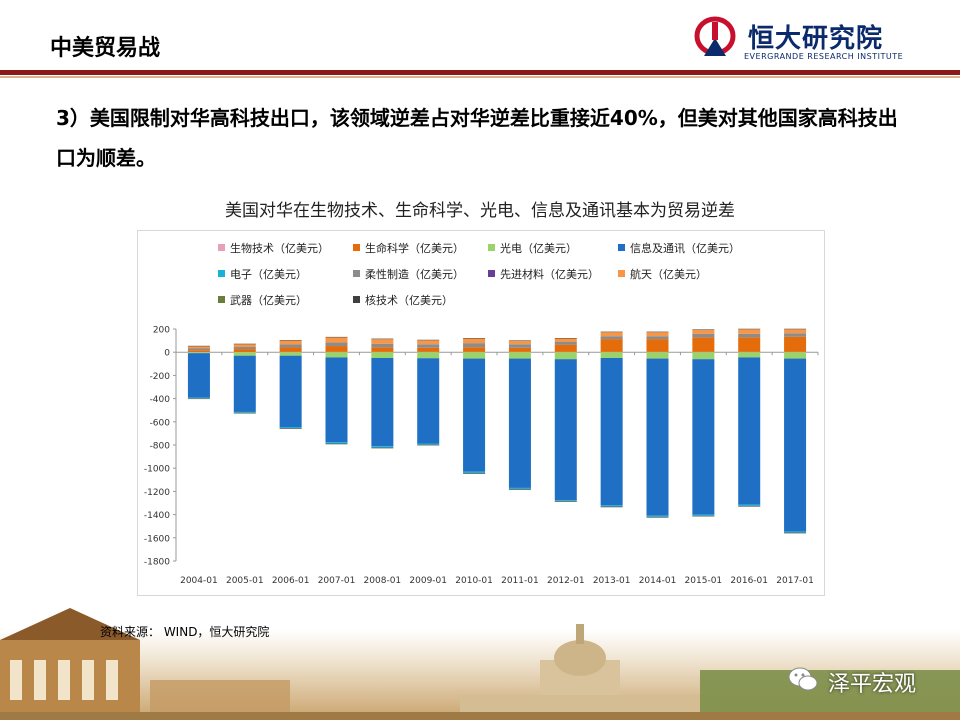 The height and width of the screenshot is (724, 960). Describe the element at coordinates (480, 77) in the screenshot. I see `header-divider-accent` at that location.